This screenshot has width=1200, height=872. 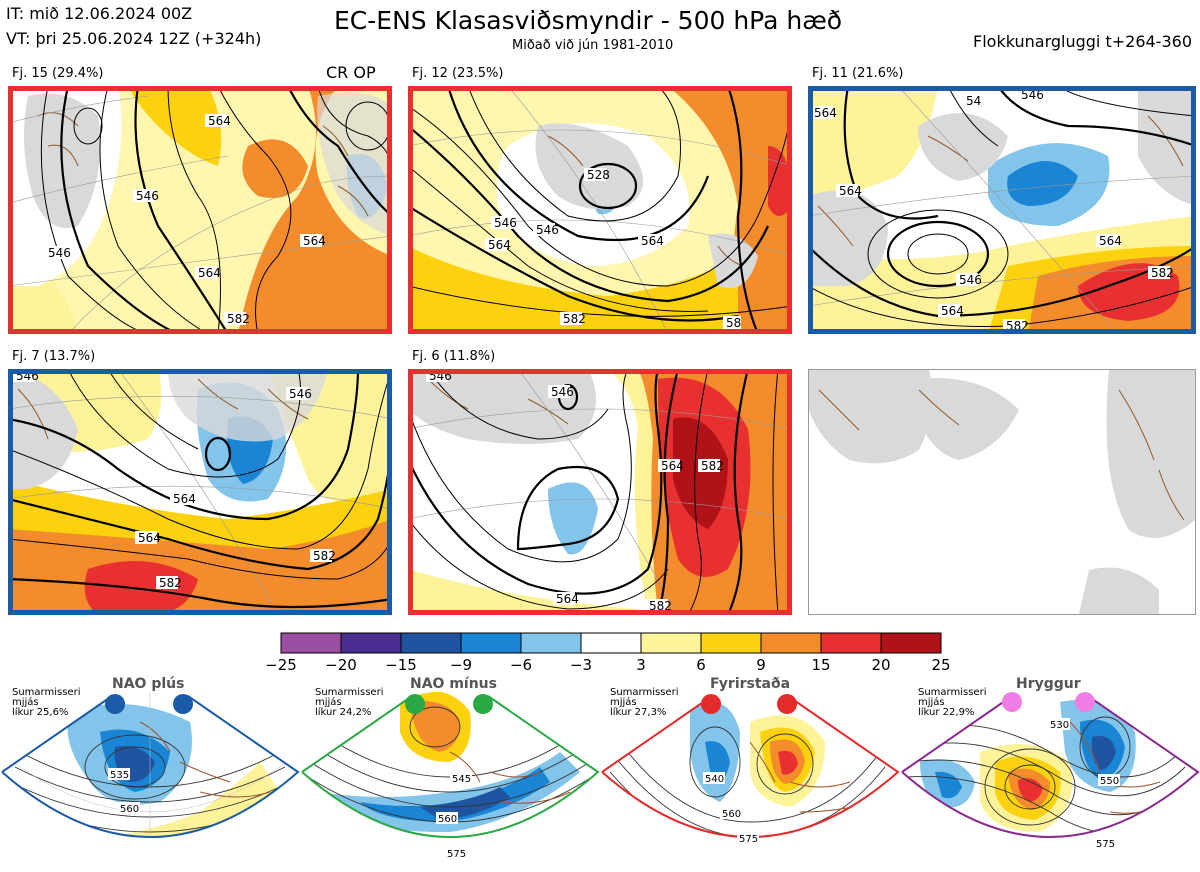 What do you see at coordinates (341, 665) in the screenshot?
I see `colorbar-tick-label: −20` at bounding box center [341, 665].